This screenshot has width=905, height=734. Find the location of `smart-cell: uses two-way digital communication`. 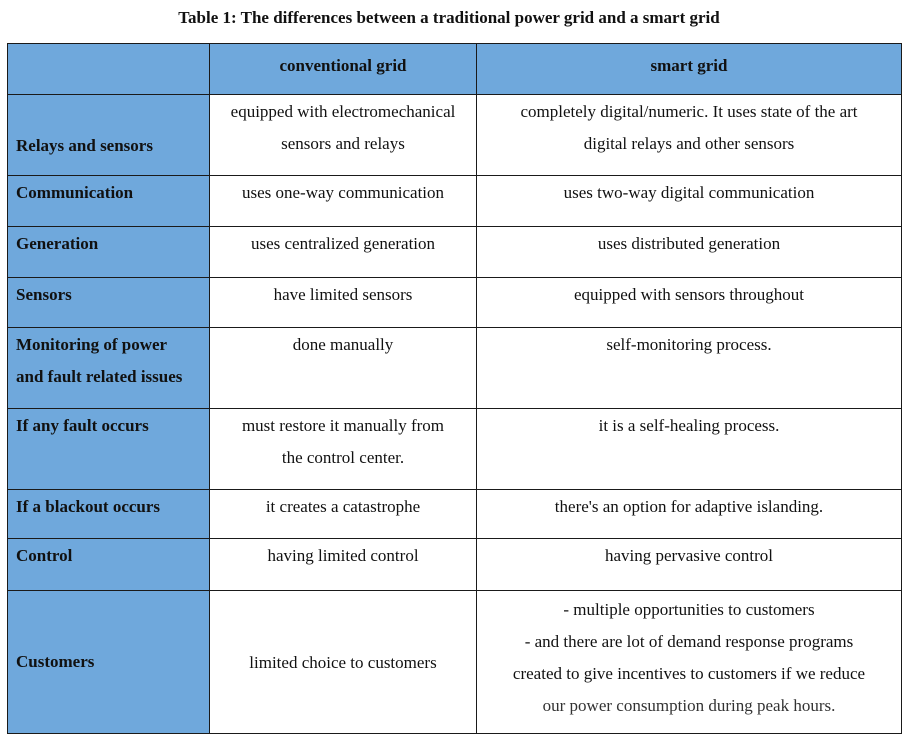

smart-cell: uses two-way digital communication is located at coordinates (689, 201).